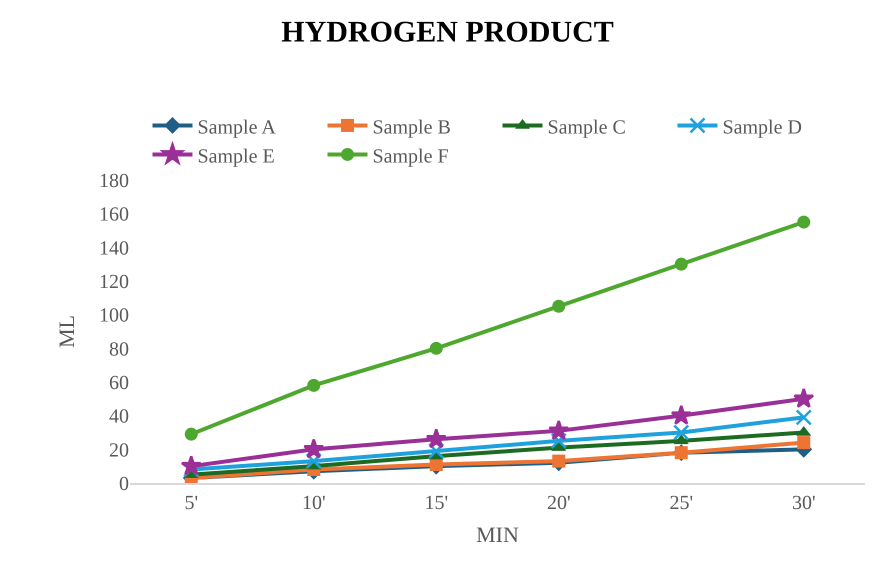 This screenshot has height=565, width=895. I want to click on x-tick-label: 30', so click(804, 503).